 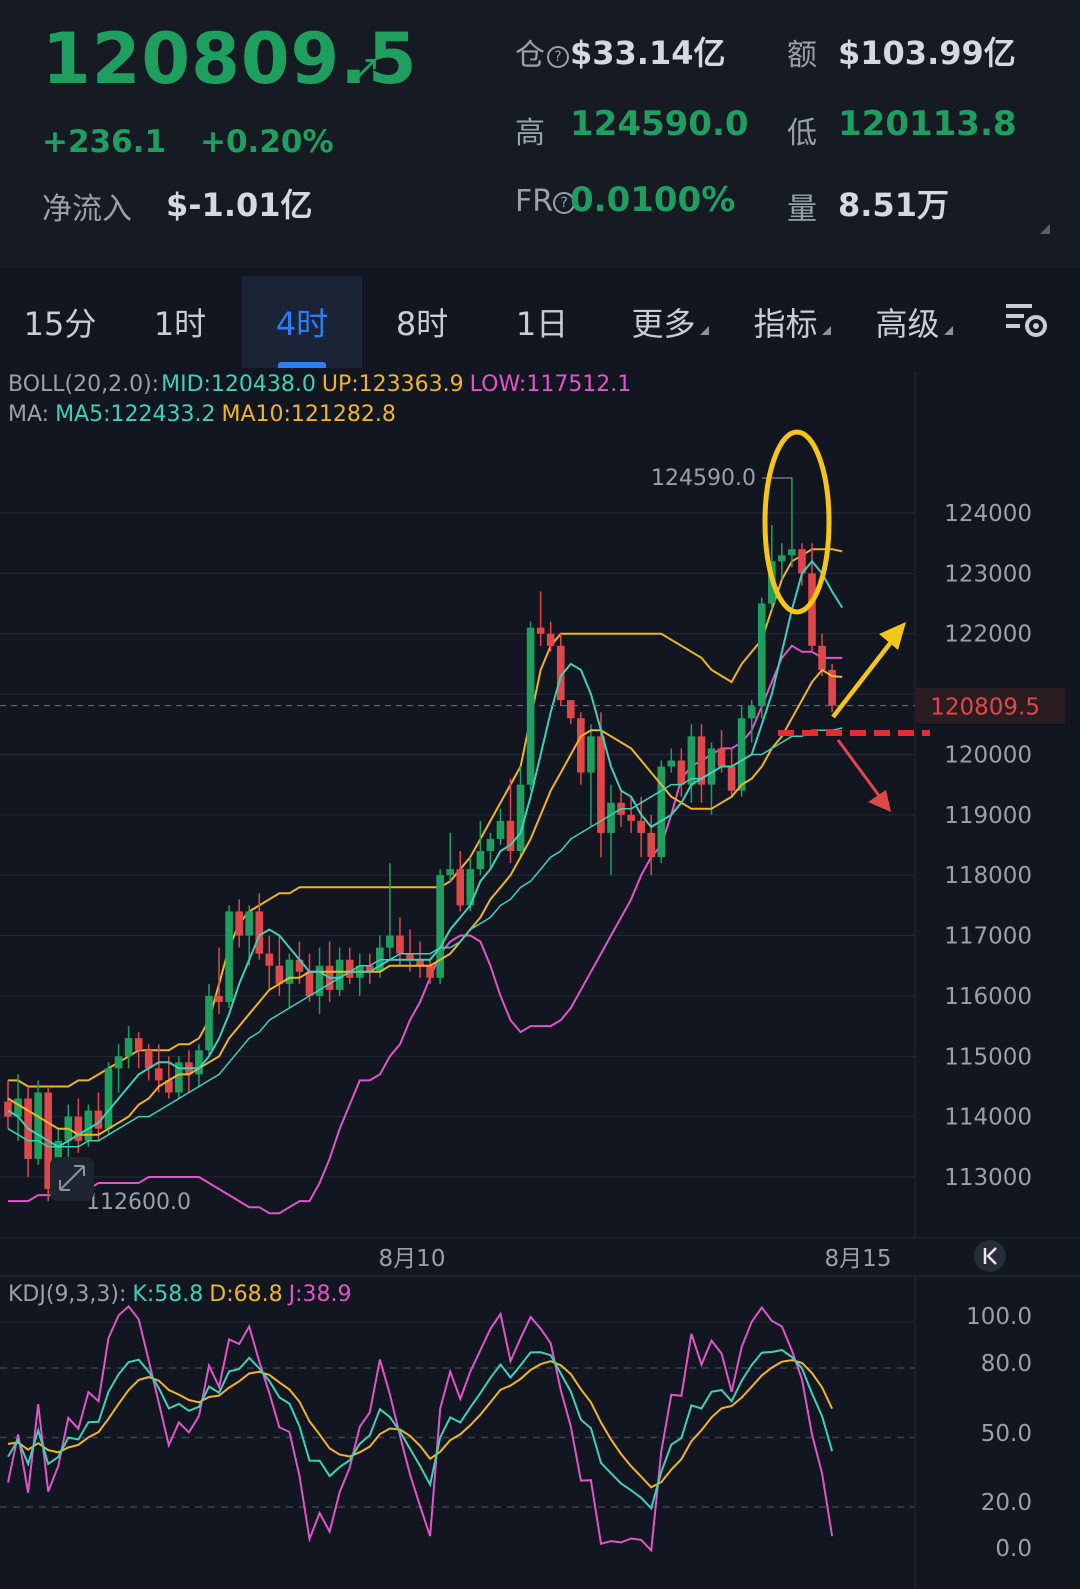 I want to click on tab-15m: 15分, so click(x=60, y=324).